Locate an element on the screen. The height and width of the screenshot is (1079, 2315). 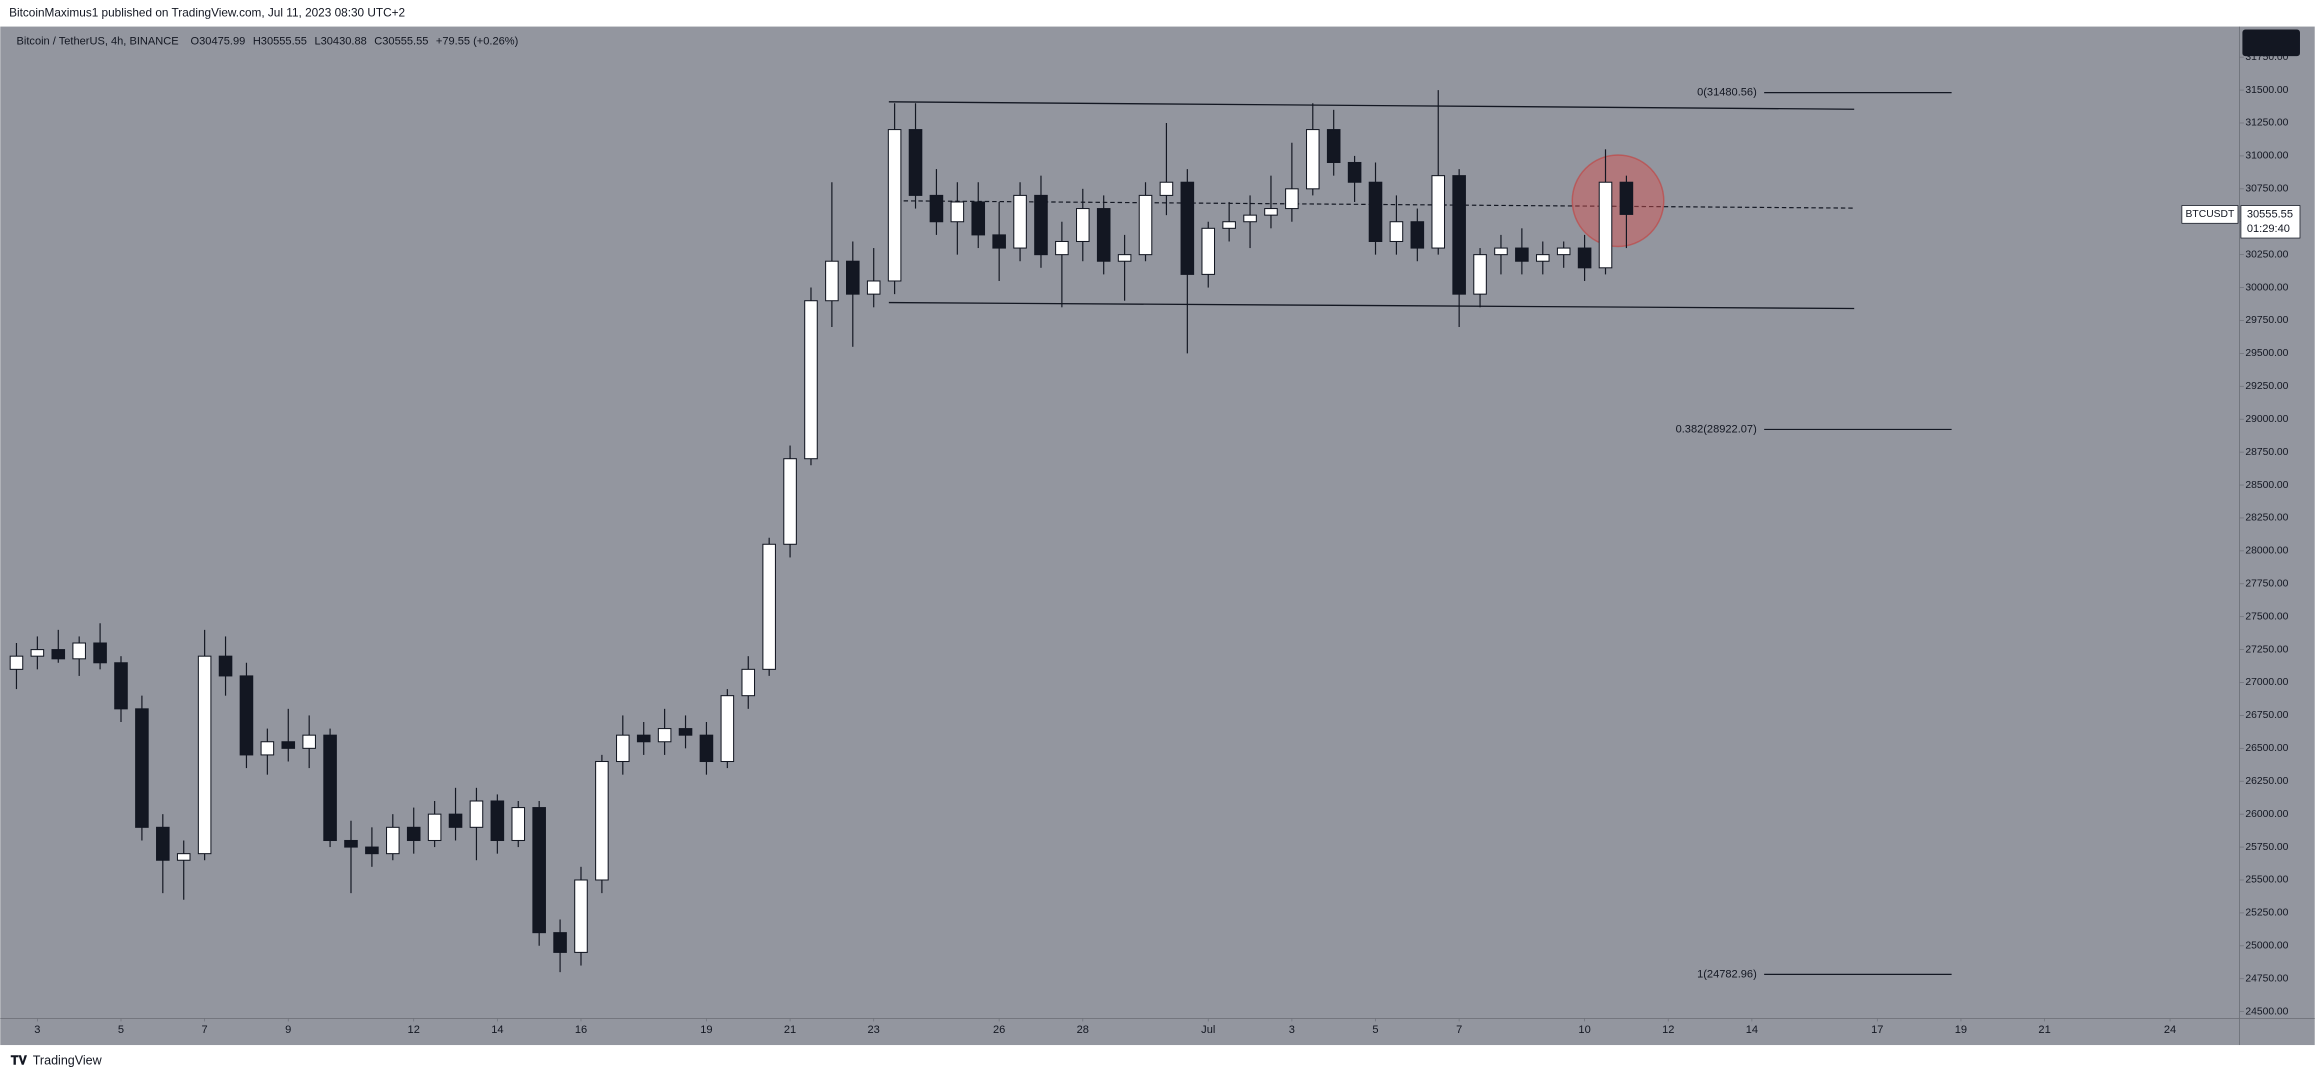
ohlc-low: L30430.88 is located at coordinates (340, 41).